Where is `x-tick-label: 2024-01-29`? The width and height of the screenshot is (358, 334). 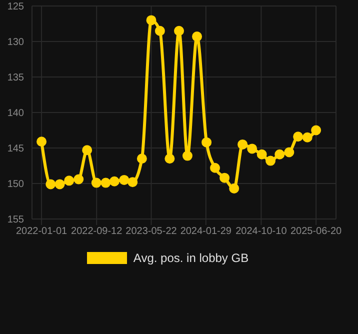
x-tick-label: 2024-01-29 is located at coordinates (206, 232).